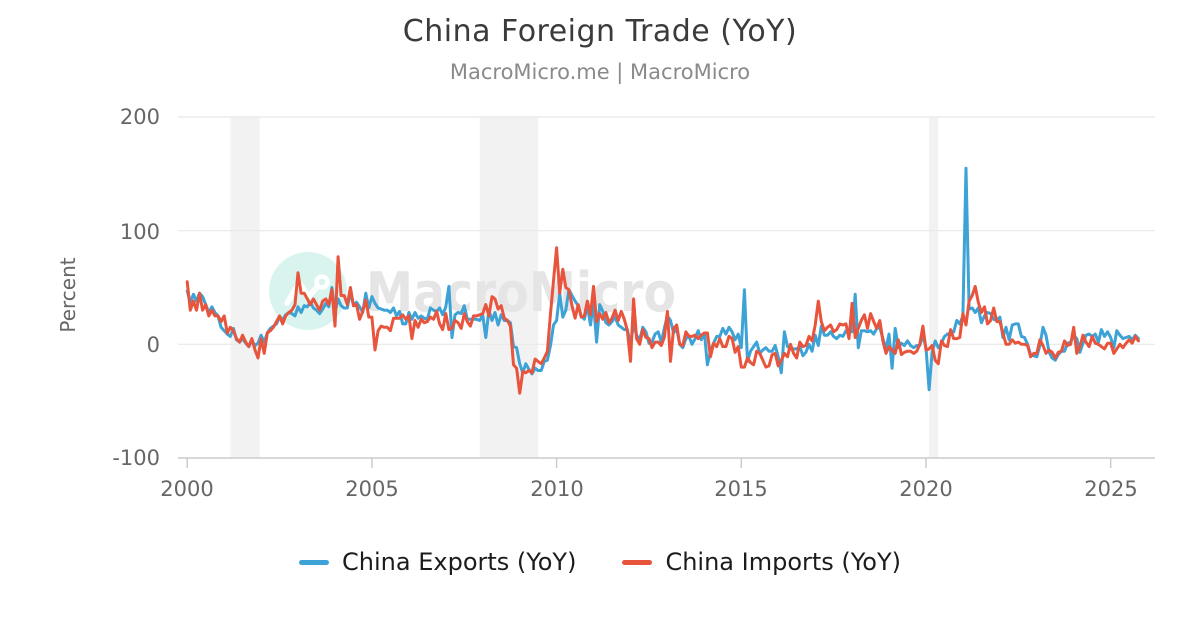 Image resolution: width=1200 pixels, height=630 pixels. I want to click on watermark-logo-node, so click(322, 282).